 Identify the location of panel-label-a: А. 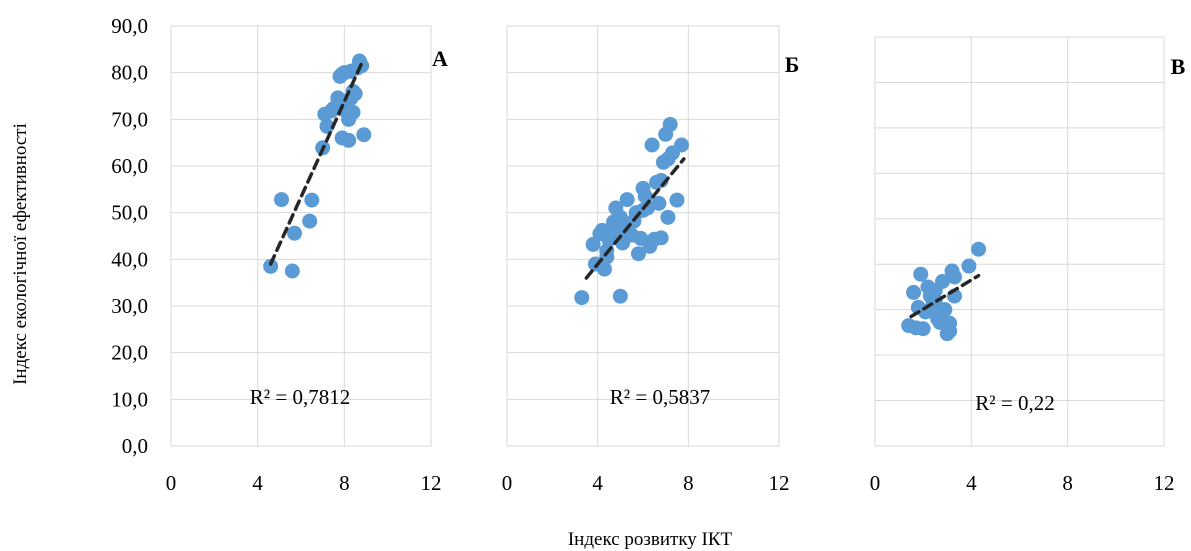
(440, 58).